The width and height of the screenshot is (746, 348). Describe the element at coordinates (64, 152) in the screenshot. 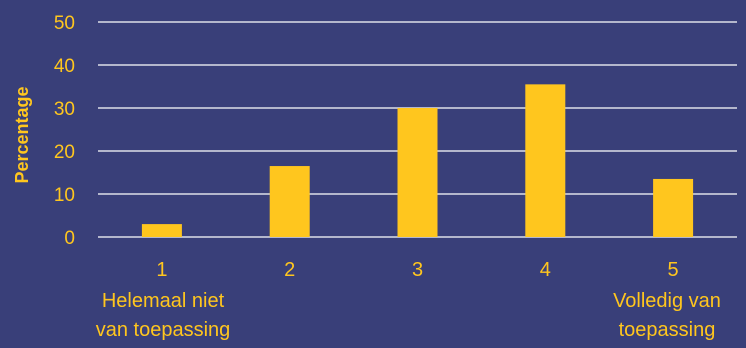

I see `y-tick-label: 20` at that location.